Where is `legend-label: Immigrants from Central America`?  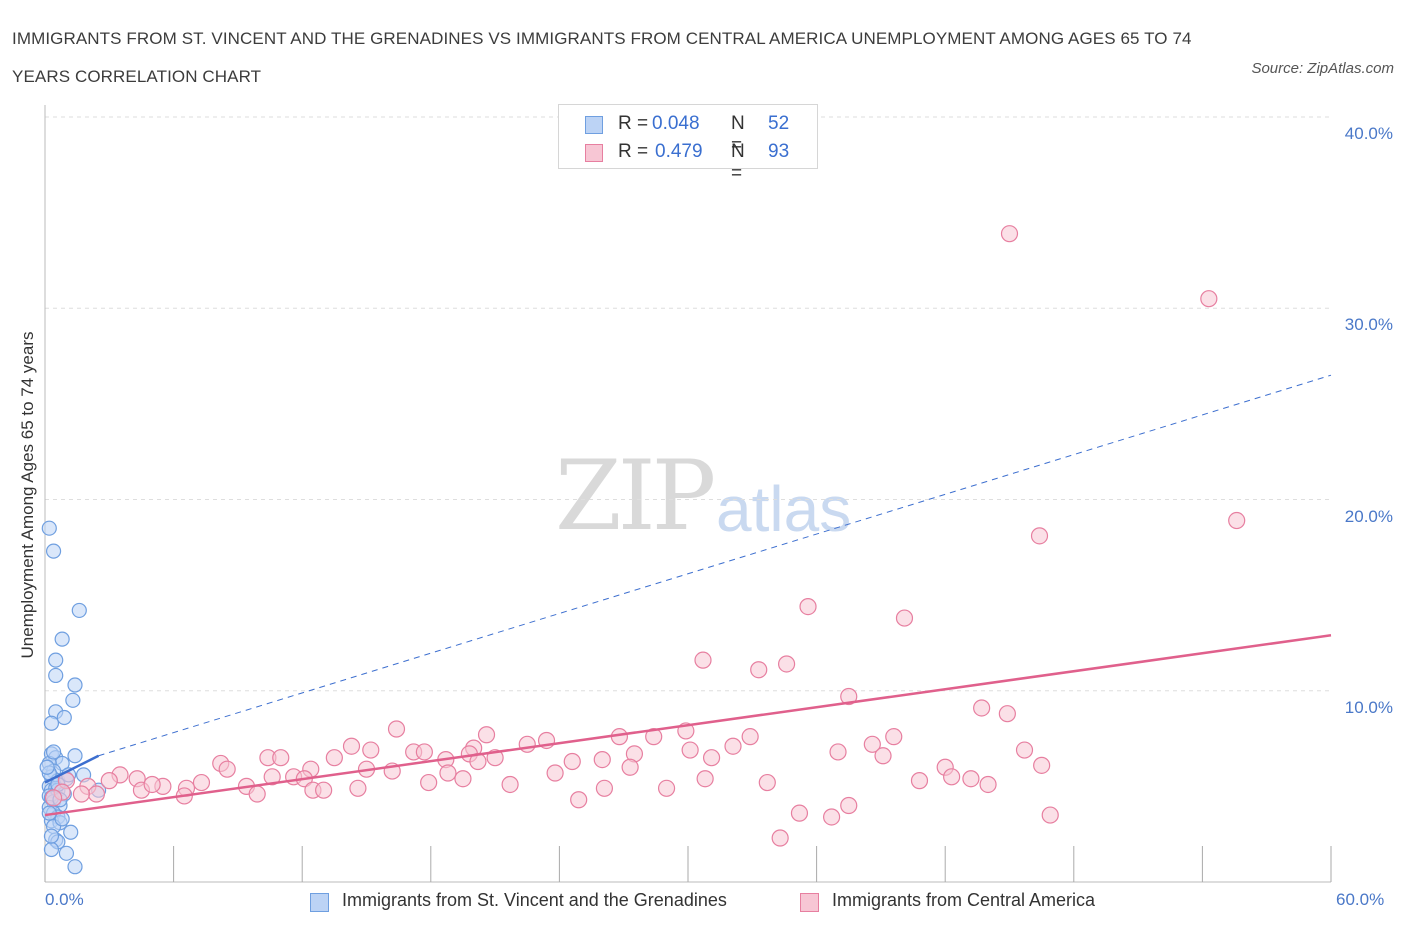 legend-label: Immigrants from Central America is located at coordinates (964, 900).